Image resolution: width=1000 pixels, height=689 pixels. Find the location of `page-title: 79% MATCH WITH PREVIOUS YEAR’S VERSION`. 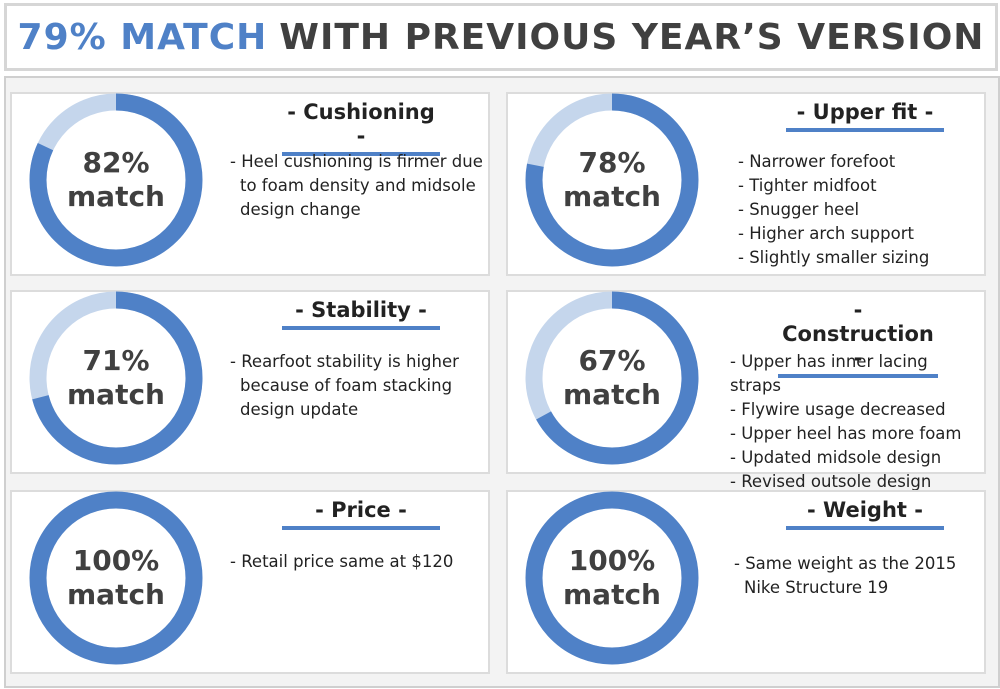

page-title: 79% MATCH WITH PREVIOUS YEAR’S VERSION is located at coordinates (501, 37).